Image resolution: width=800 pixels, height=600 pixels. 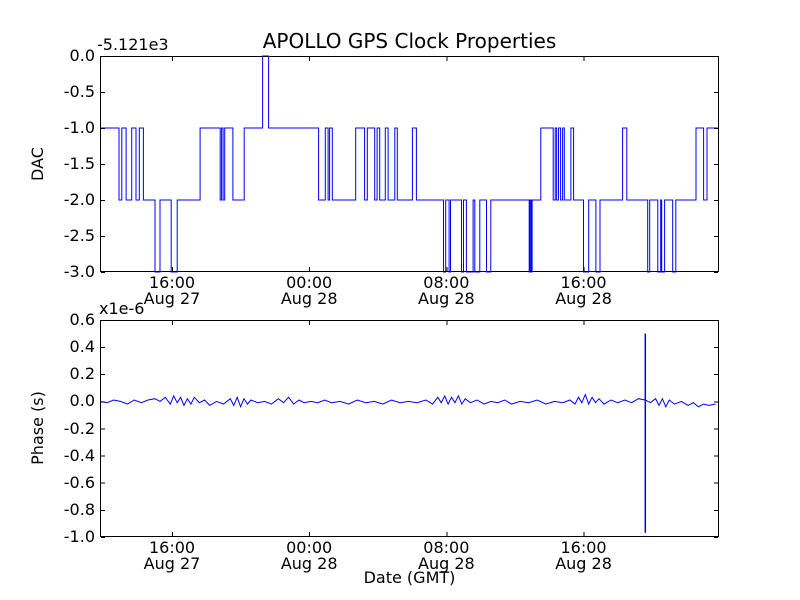 What do you see at coordinates (409, 41) in the screenshot?
I see `chart-title: APOLLO GPS Clock Properties` at bounding box center [409, 41].